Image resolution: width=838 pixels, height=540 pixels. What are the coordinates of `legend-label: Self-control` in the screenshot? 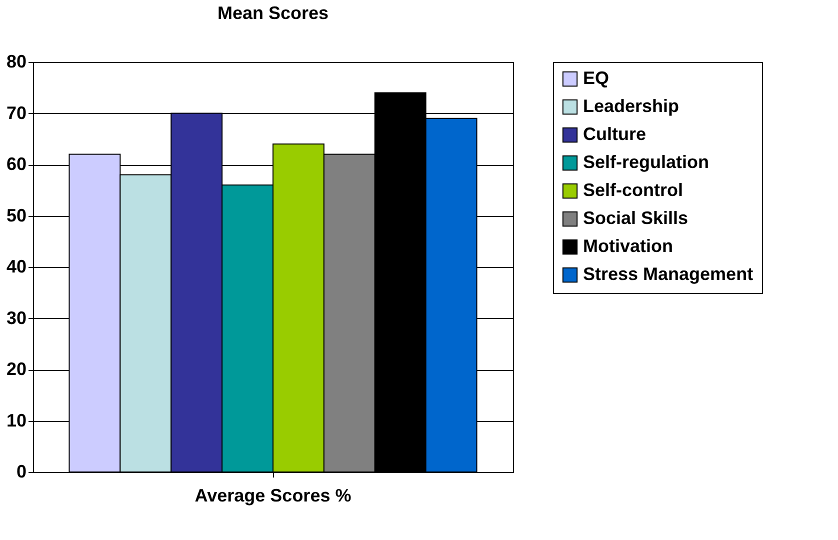 It's located at (633, 190).